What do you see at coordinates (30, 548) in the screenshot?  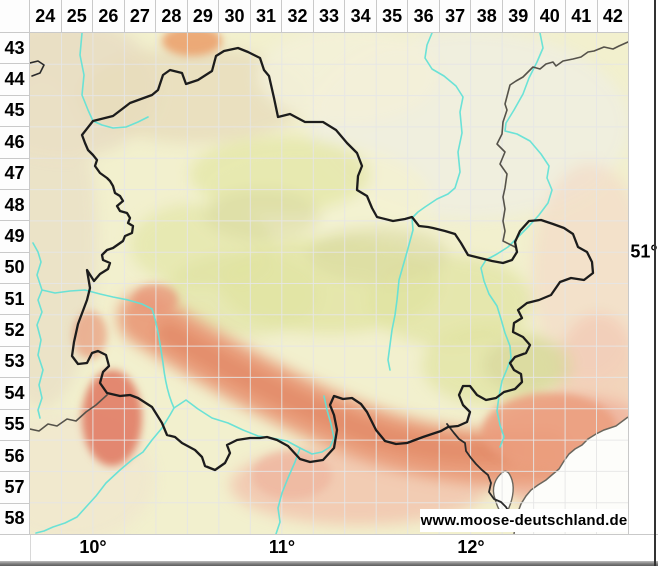 I see `bottom-strip-separator` at bounding box center [30, 548].